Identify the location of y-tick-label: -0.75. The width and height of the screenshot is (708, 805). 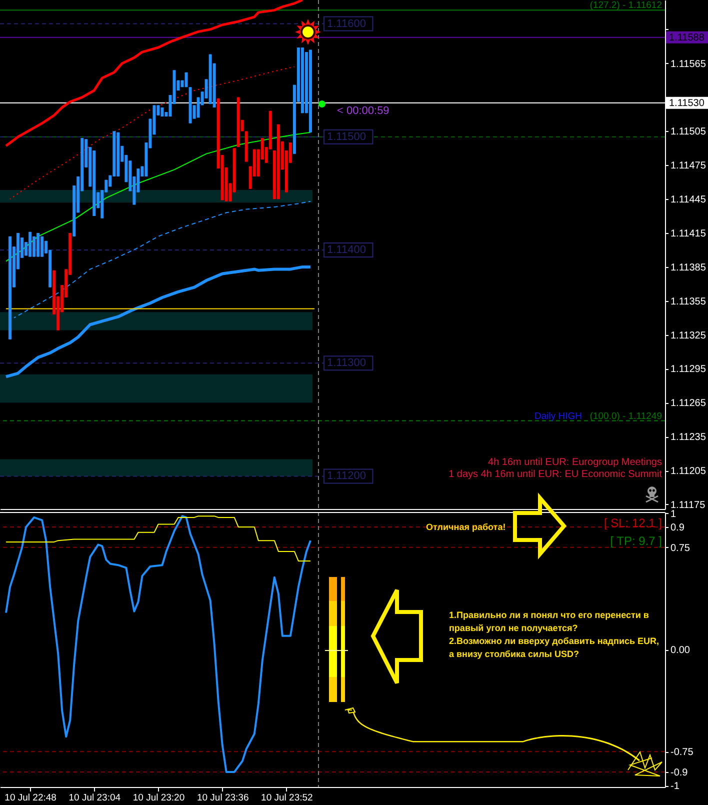
(682, 752).